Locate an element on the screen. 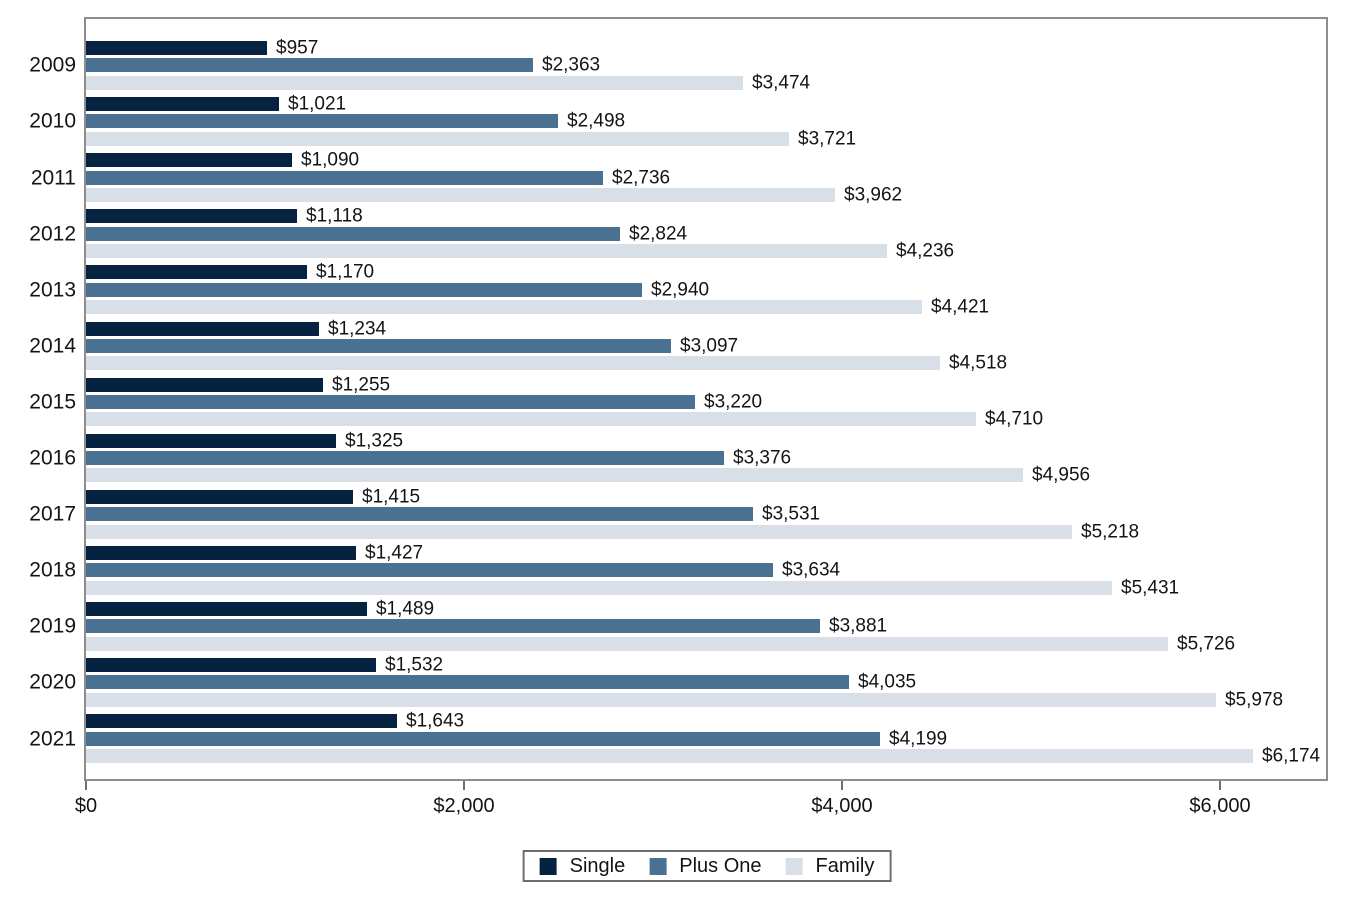 This screenshot has height=900, width=1350. bar-value-label: $2,363 is located at coordinates (571, 65).